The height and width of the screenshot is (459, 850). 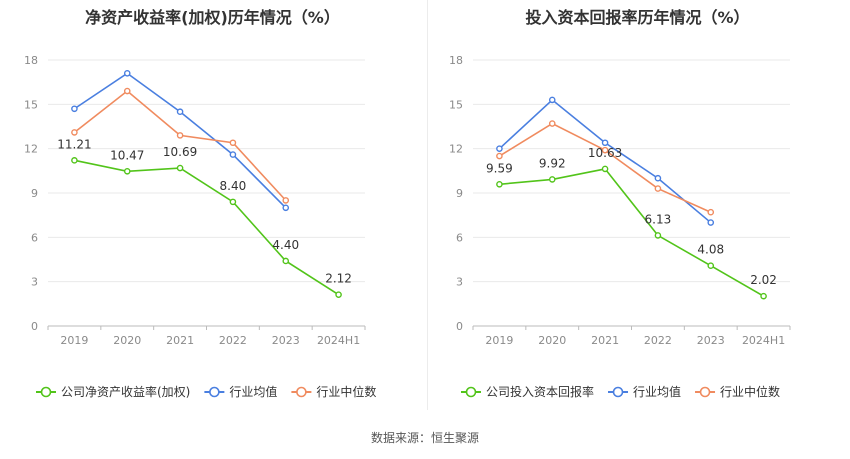 What do you see at coordinates (427, 205) in the screenshot?
I see `panel-divider` at bounding box center [427, 205].